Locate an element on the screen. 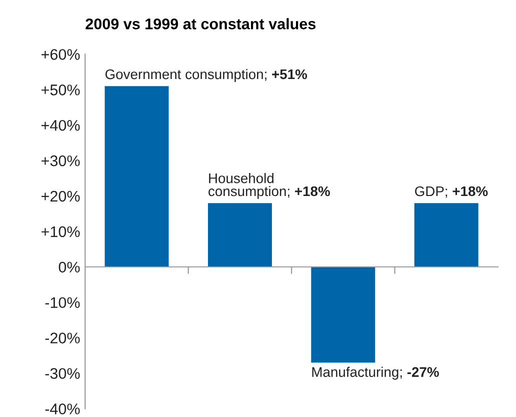  y-tick-label: +40% is located at coordinates (61, 125).